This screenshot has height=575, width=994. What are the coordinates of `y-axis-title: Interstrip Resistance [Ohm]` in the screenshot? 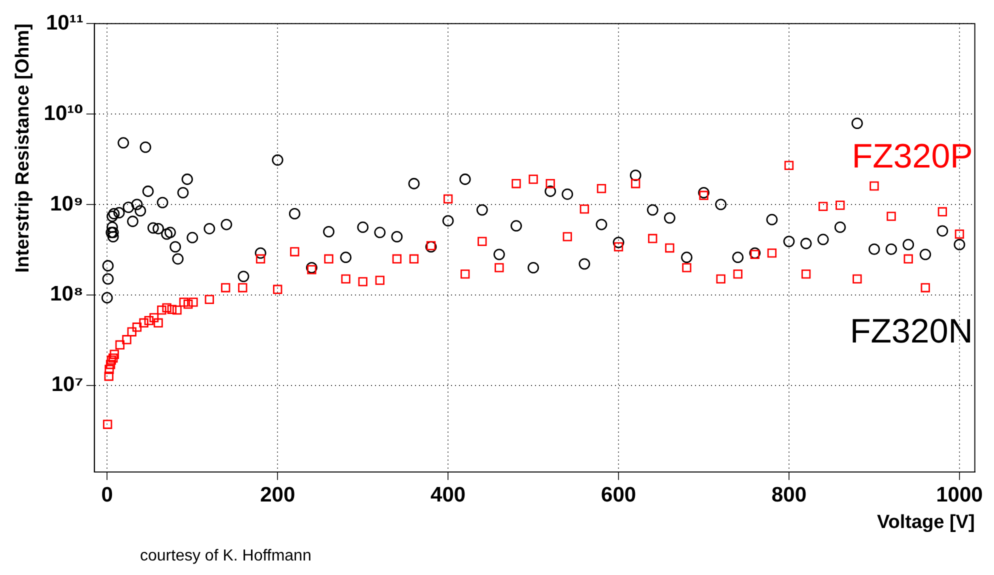 It's located at (23, 148).